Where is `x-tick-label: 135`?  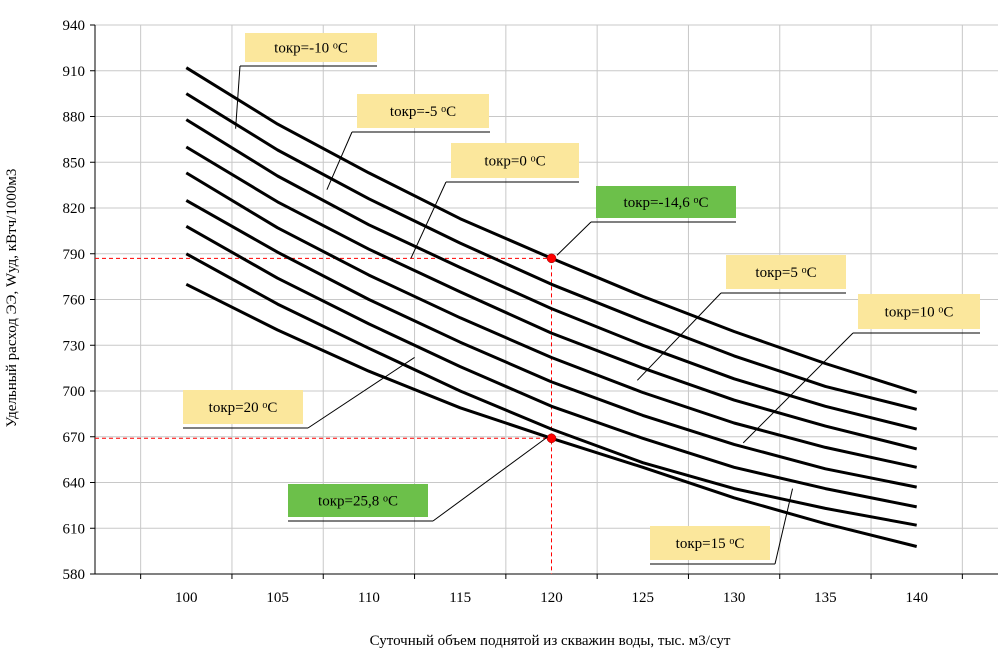 x-tick-label: 135 is located at coordinates (825, 598).